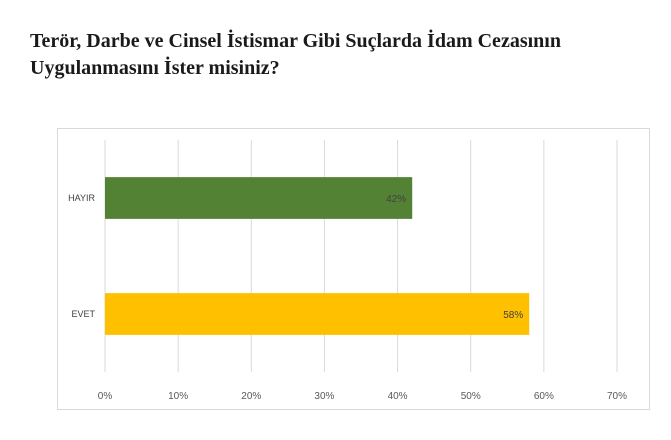 The width and height of the screenshot is (671, 440). Describe the element at coordinates (83, 314) in the screenshot. I see `category-label: EVET` at that location.